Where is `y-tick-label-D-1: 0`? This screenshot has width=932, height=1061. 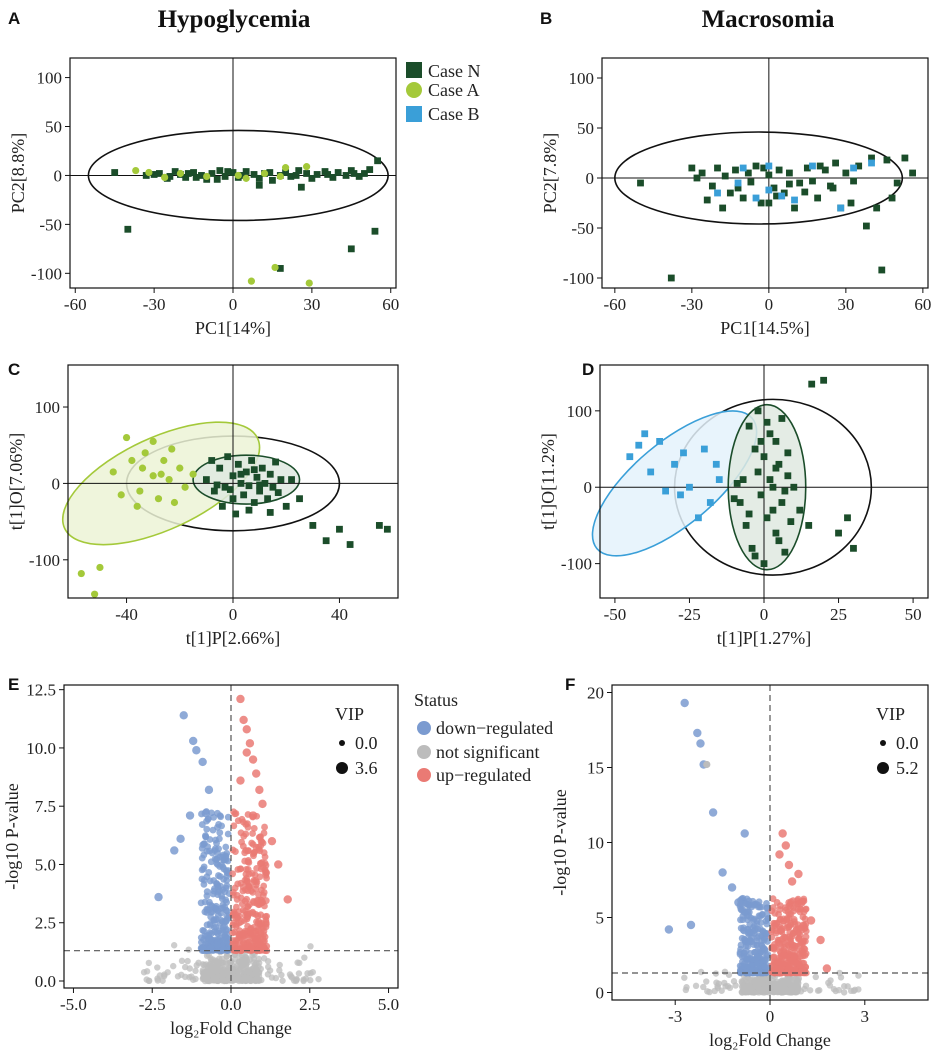 y-tick-label-D-1: 0 is located at coordinates (588, 487).